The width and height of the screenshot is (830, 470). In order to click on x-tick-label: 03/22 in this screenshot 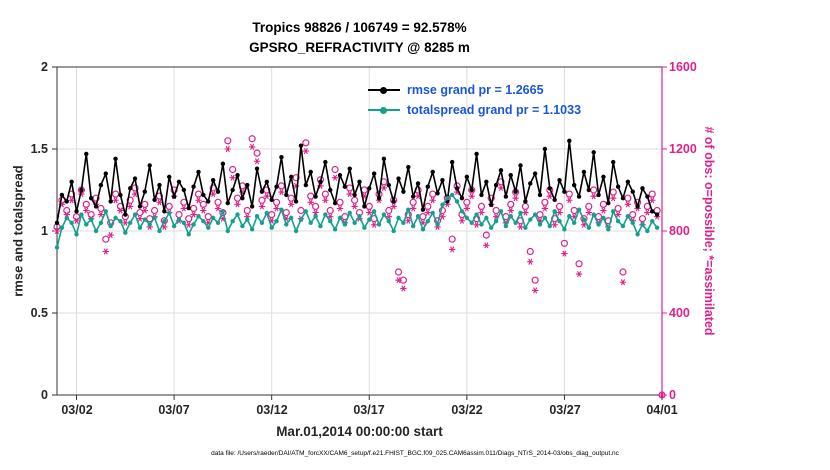, I will do `click(467, 410)`.